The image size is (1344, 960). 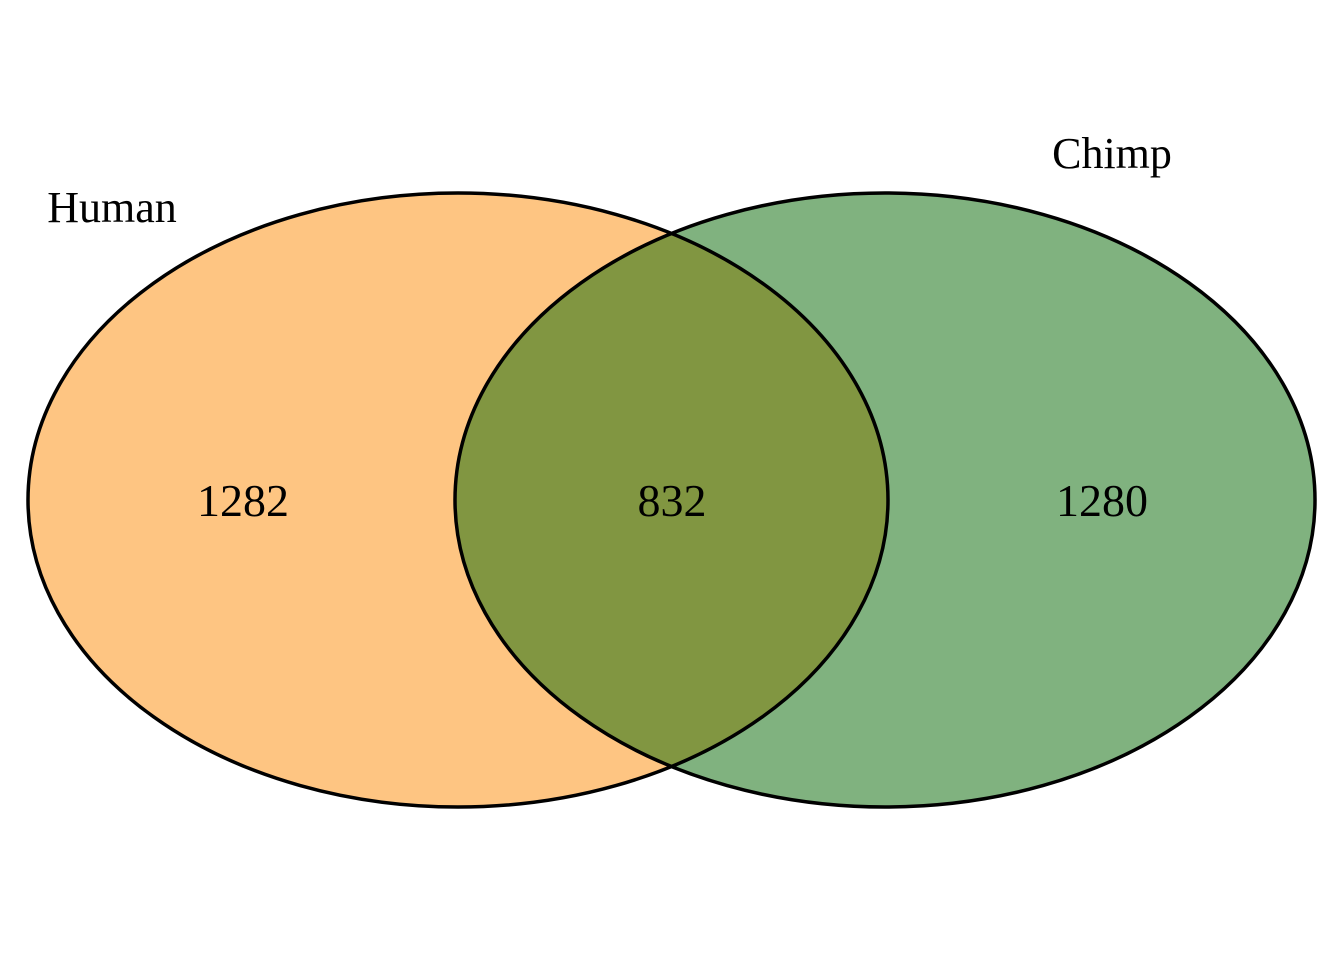 I want to click on human-only-count: 1282, so click(x=243, y=500).